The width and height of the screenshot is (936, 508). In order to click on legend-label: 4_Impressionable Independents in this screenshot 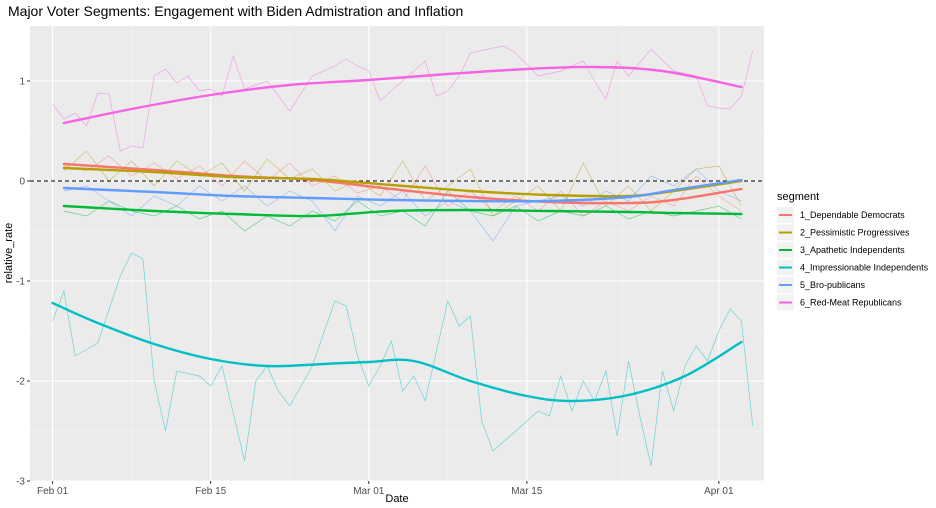, I will do `click(864, 268)`.